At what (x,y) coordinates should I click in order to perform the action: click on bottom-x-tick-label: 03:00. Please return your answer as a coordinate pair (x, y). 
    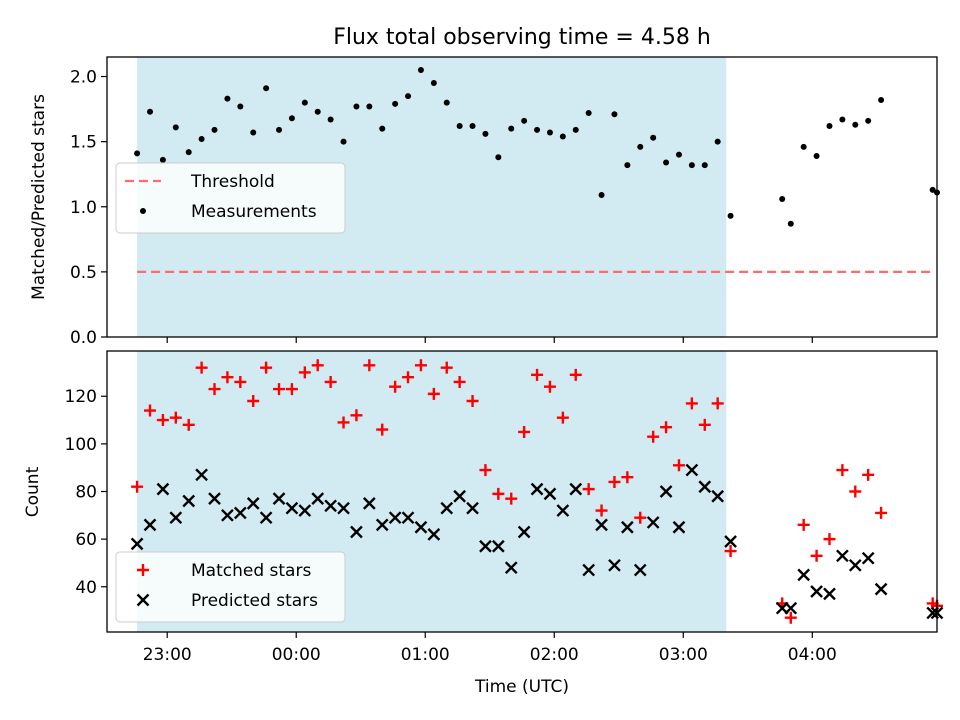
    Looking at the image, I should click on (683, 655).